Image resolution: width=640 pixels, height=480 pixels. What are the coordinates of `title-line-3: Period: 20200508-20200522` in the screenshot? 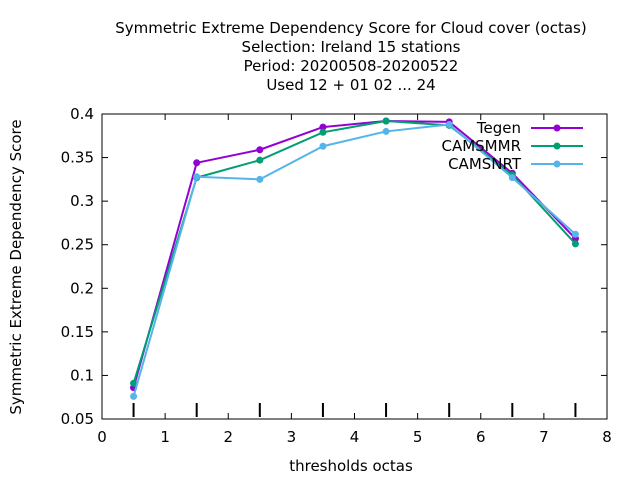 It's located at (351, 66).